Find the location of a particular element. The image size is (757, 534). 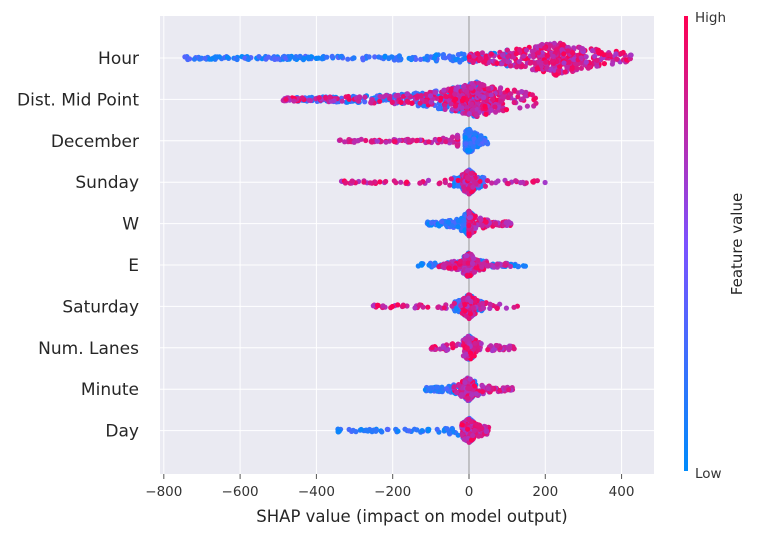

feature-label: W is located at coordinates (130, 225).